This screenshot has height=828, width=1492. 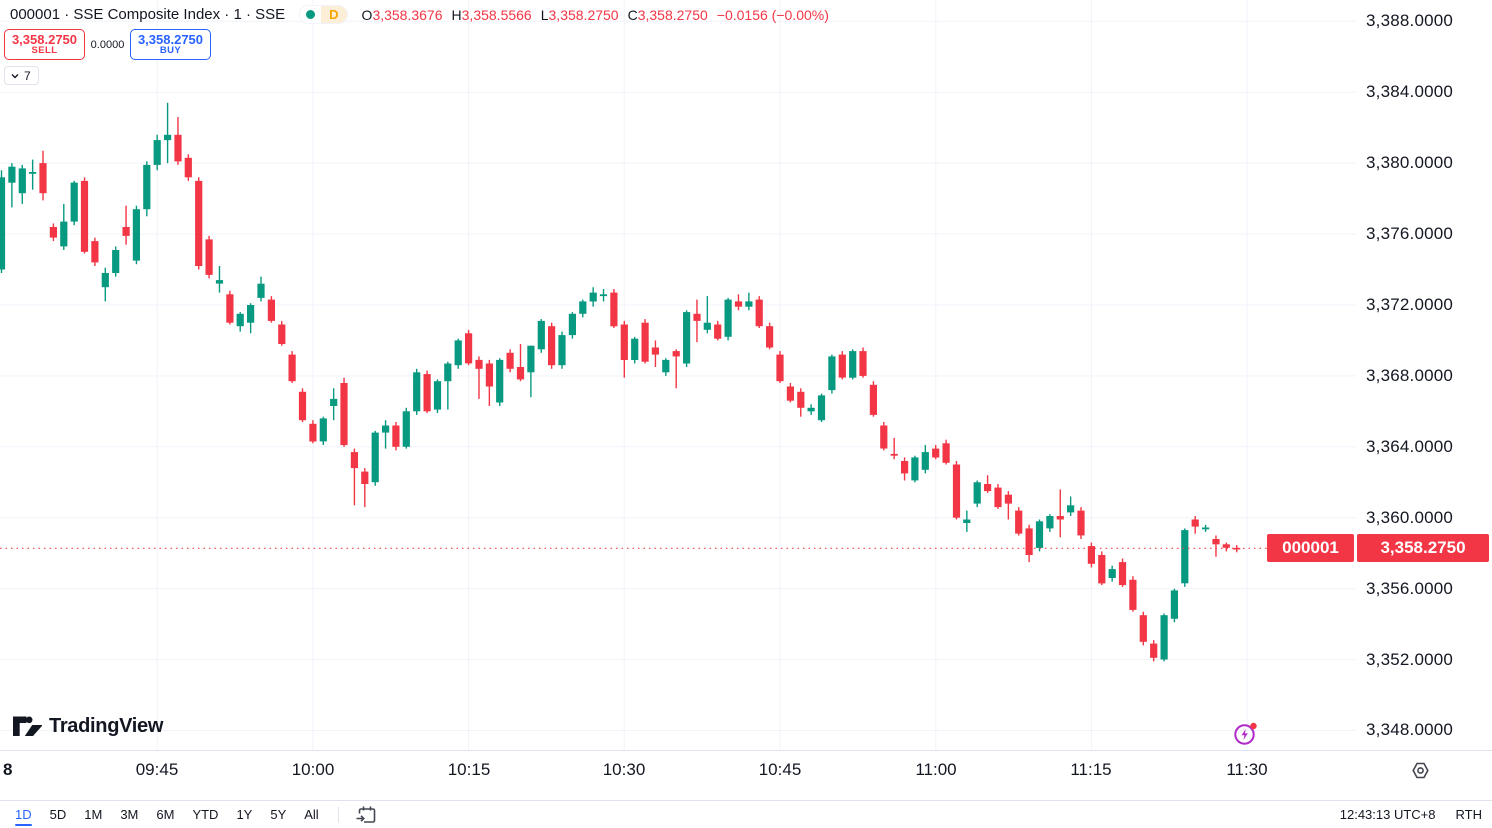 I want to click on daily-badge: D, so click(x=334, y=14).